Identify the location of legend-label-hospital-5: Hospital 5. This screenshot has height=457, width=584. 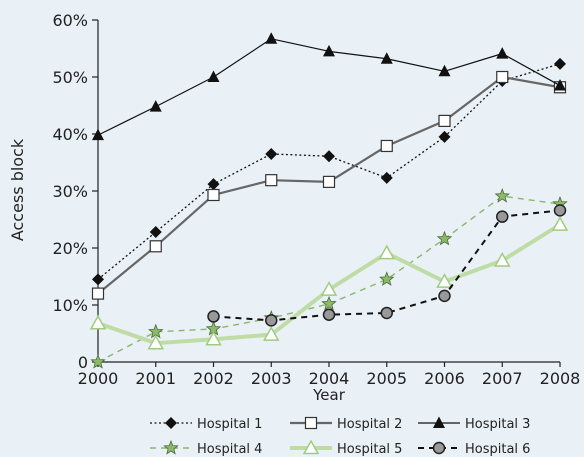
(369, 449).